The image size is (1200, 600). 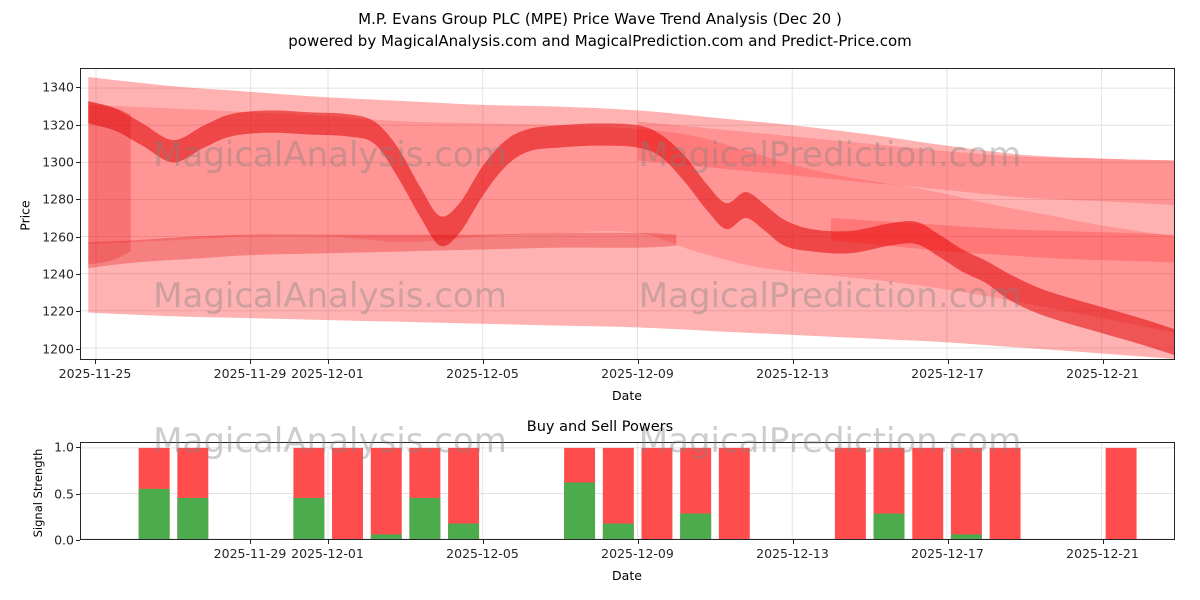 I want to click on price-y-tick-label: 1240, so click(x=58, y=274).